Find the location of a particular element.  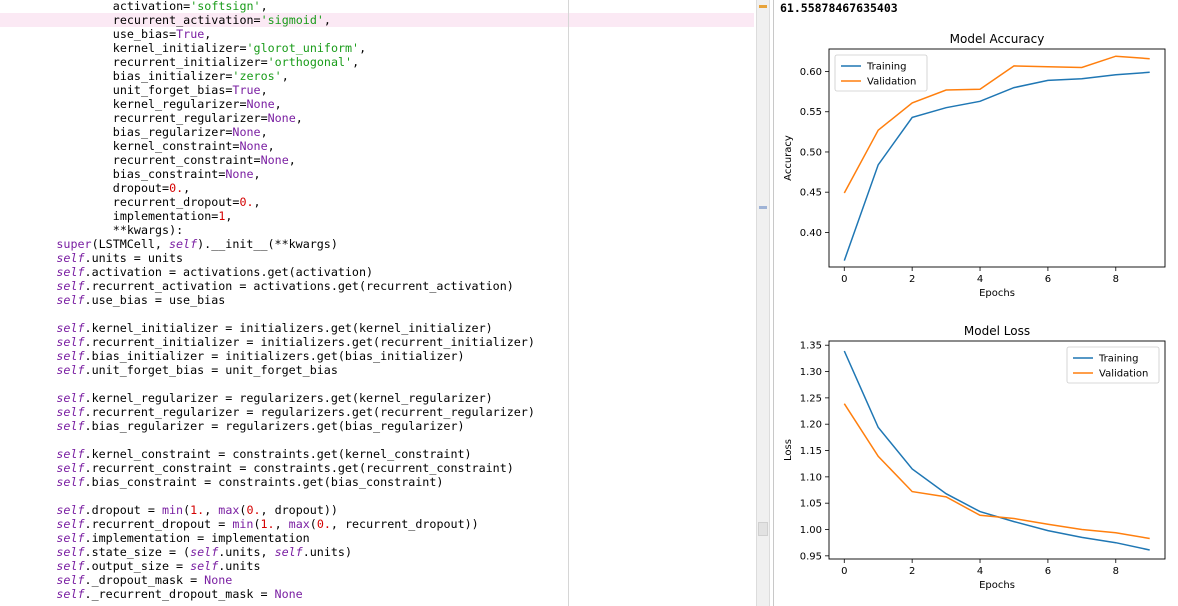

code-line: recurrent_initializer='orthogonal', is located at coordinates (377, 62).